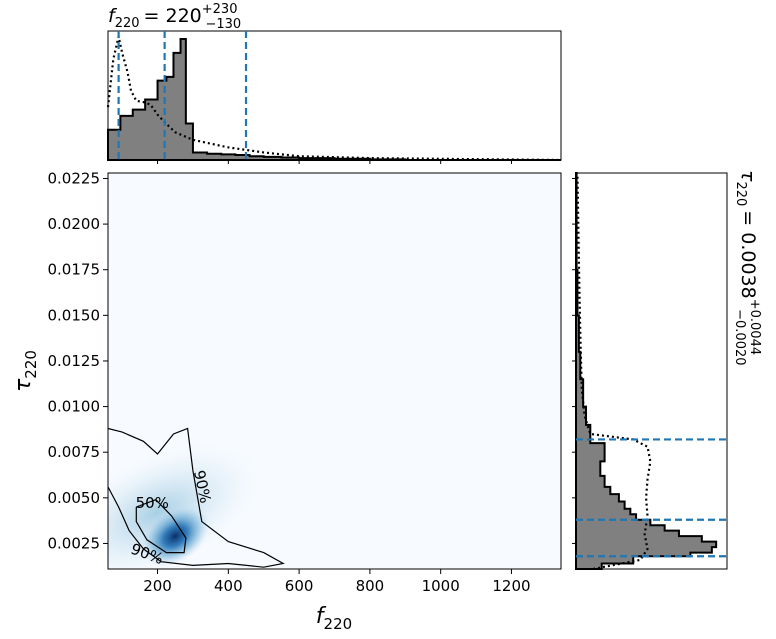 The image size is (776, 639). What do you see at coordinates (74, 543) in the screenshot?
I see `y-tick-label: 0.0025` at bounding box center [74, 543].